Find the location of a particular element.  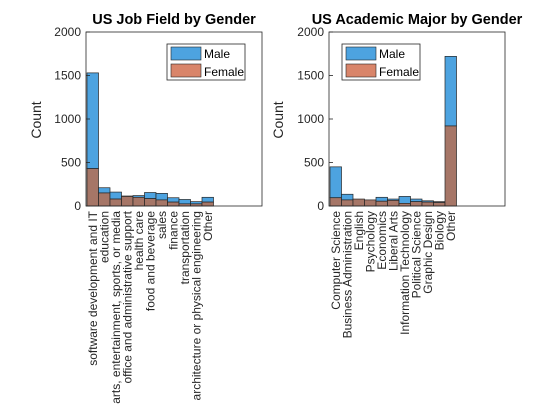

x-tick-label: office and administrative support is located at coordinates (127, 296).